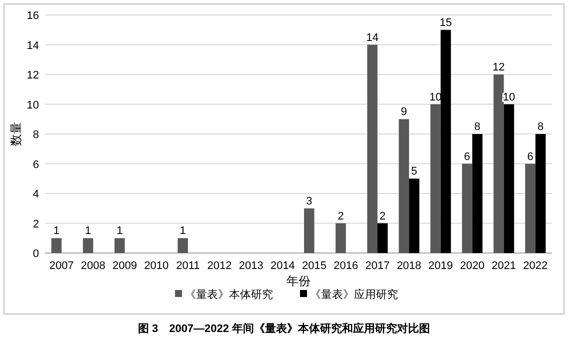 The image size is (568, 340). Describe the element at coordinates (35, 194) in the screenshot. I see `y-tick-label: 4` at that location.